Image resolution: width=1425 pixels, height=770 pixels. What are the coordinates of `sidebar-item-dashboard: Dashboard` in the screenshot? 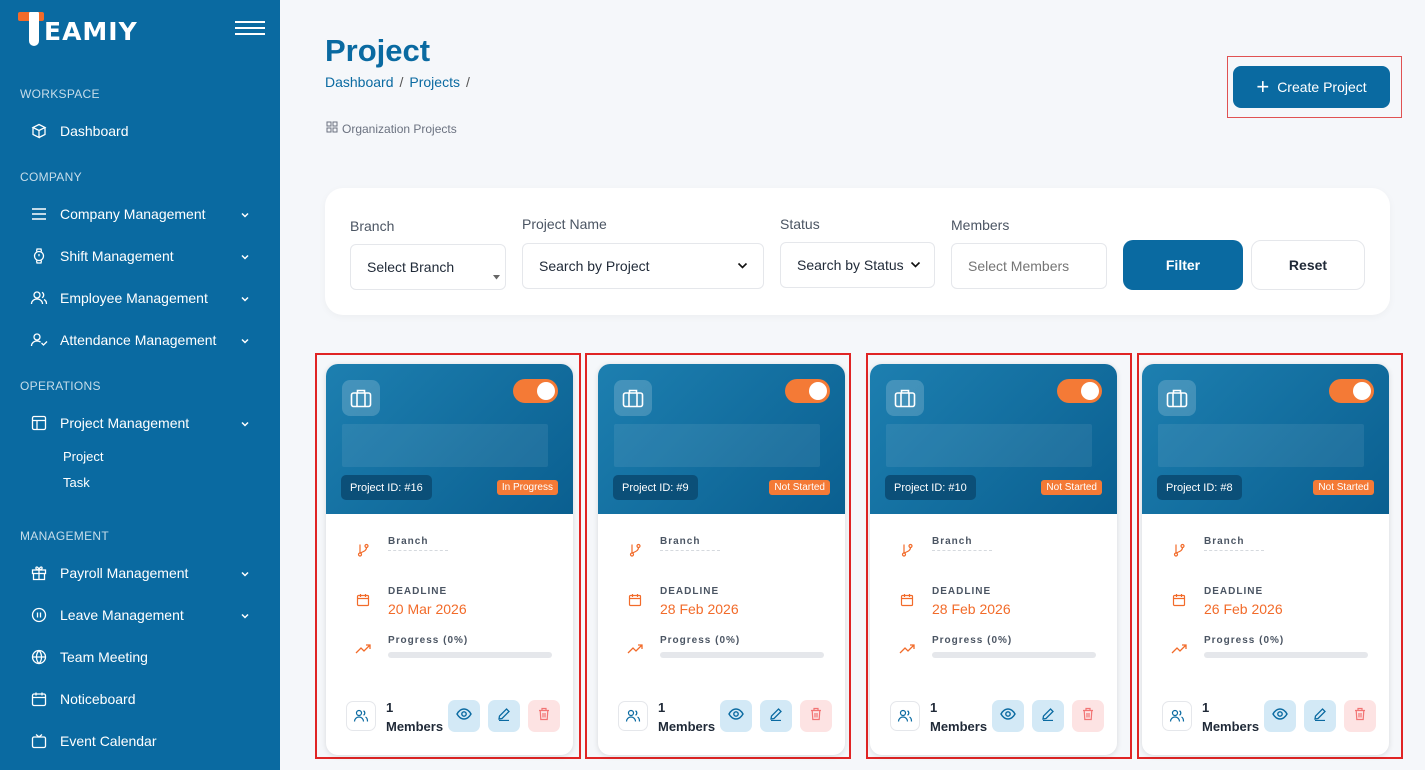 It's located at (145, 131).